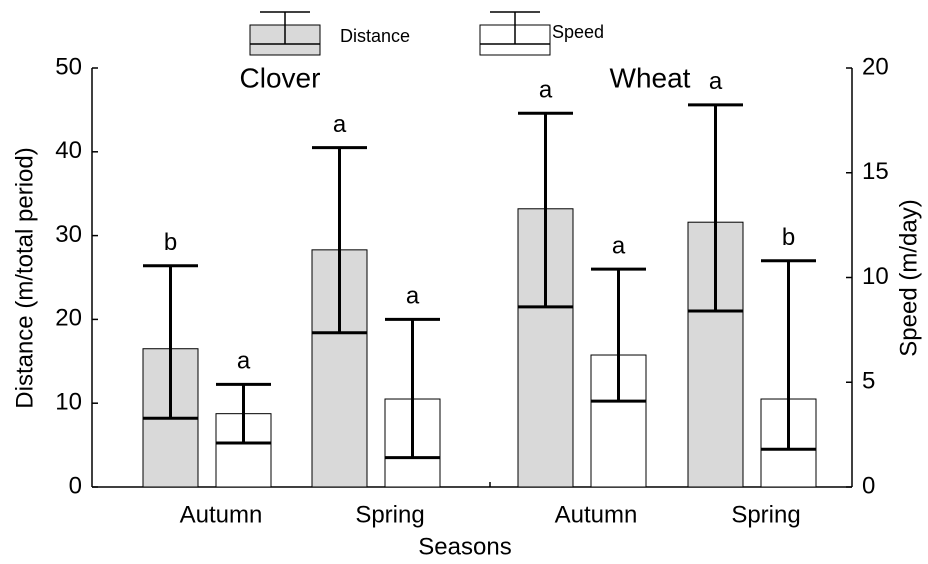  Describe the element at coordinates (875, 171) in the screenshot. I see `y2-tick-label: 15` at that location.